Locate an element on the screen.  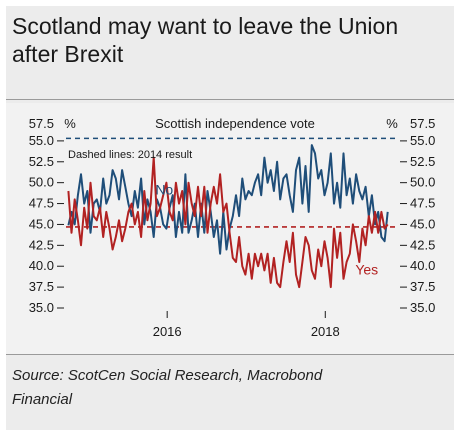
y-tick-label-left: 57.5 is located at coordinates (41, 123).